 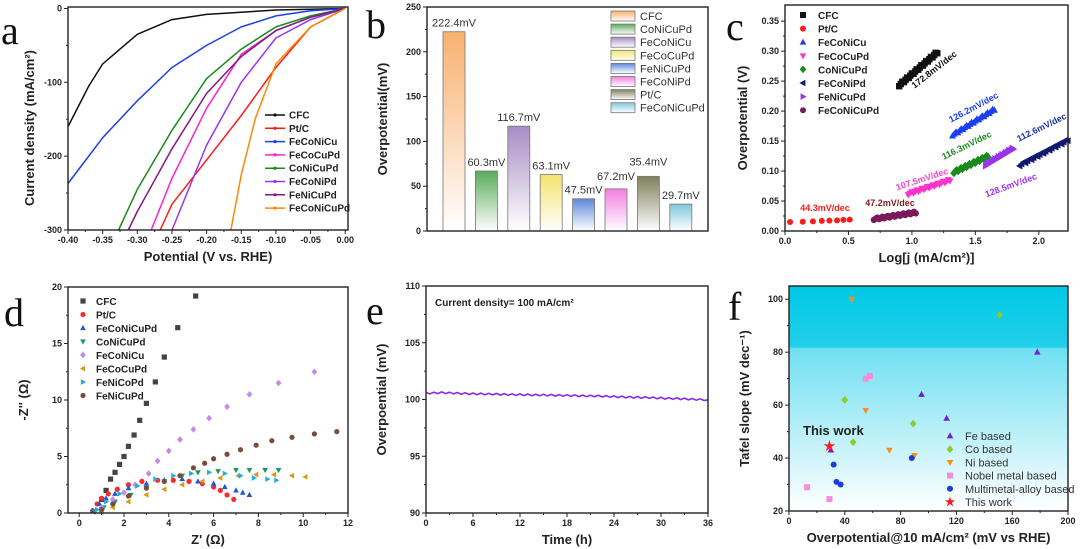 I want to click on legend-label: FeNiCuPd, so click(x=842, y=98).